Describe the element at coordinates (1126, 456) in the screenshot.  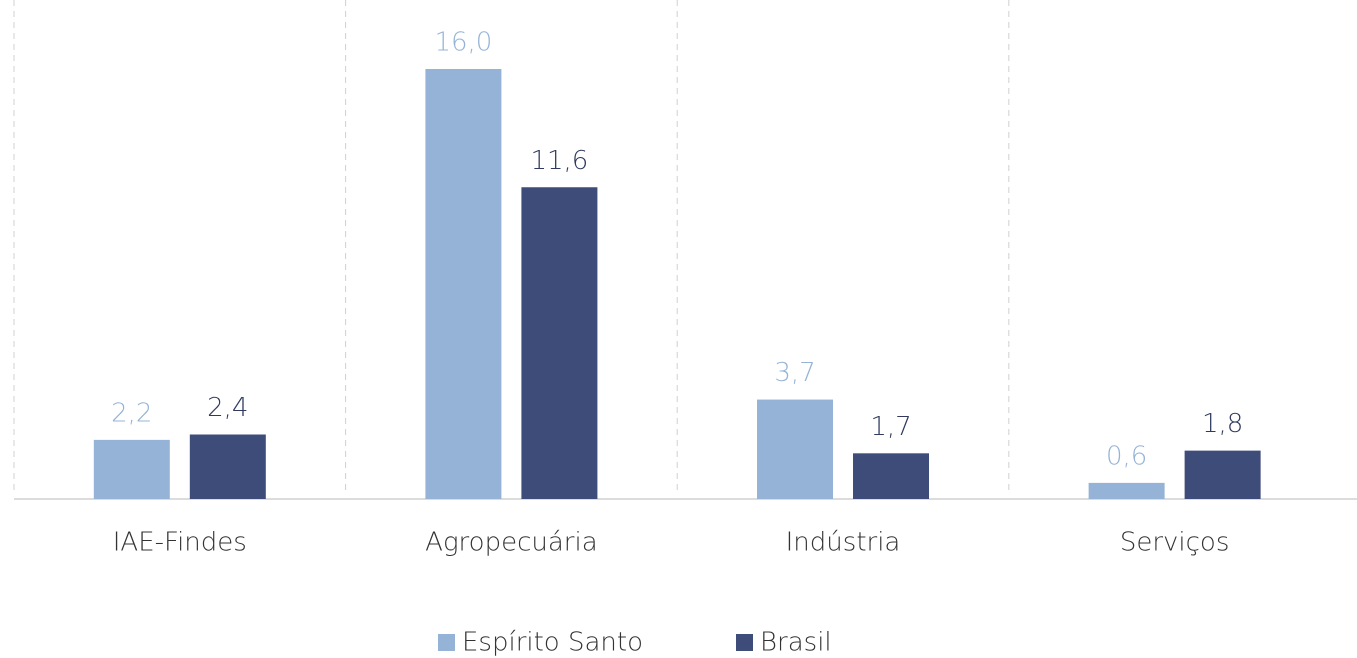
I see `data-label: 0,6` at that location.